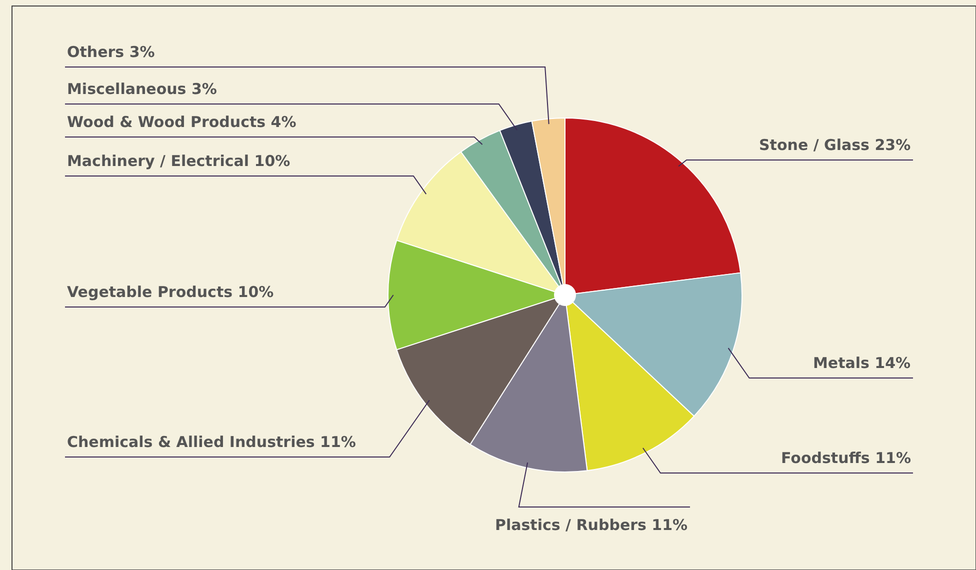 The width and height of the screenshot is (976, 570). Describe the element at coordinates (862, 363) in the screenshot. I see `slice-label: Metals 14%` at that location.